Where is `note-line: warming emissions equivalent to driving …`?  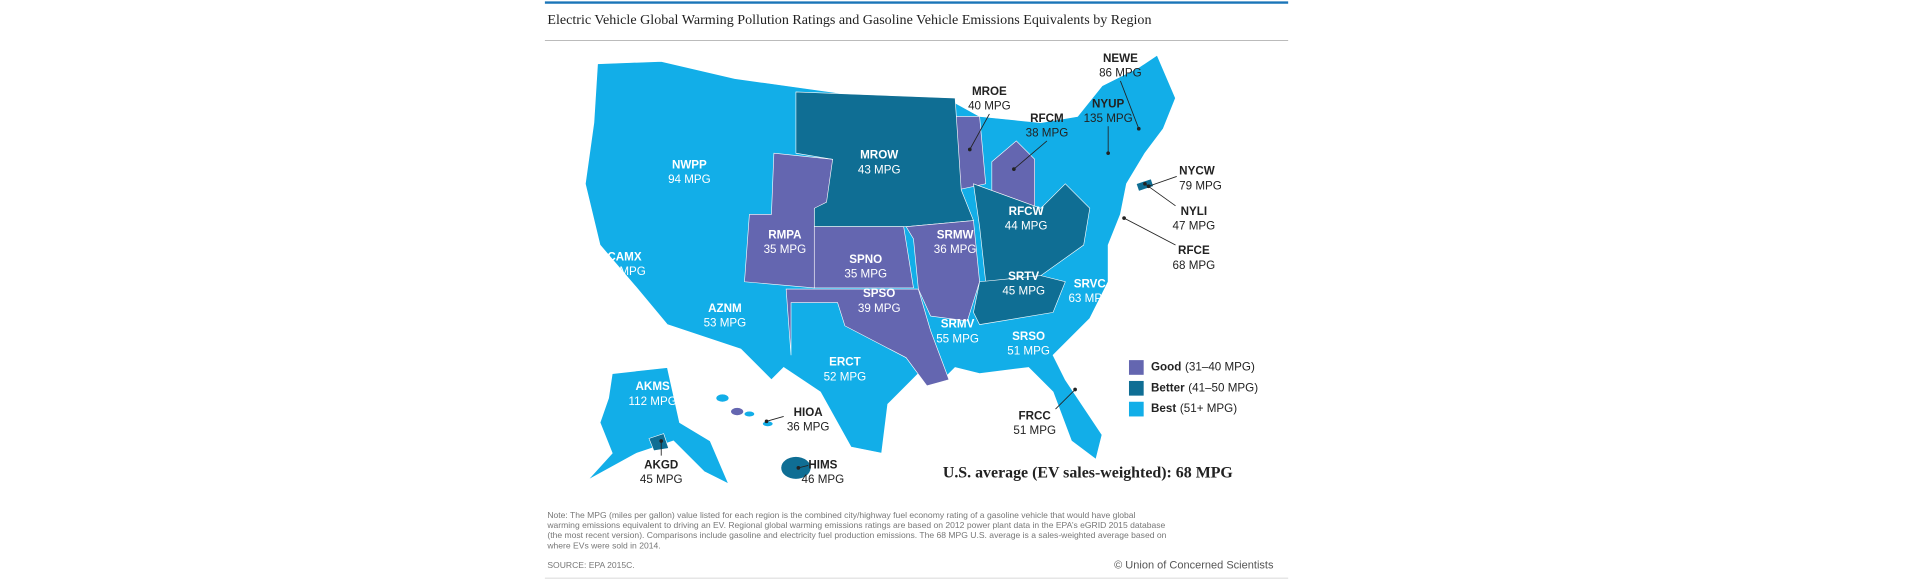
note-line: warming emissions equivalent to driving … is located at coordinates (855, 525).